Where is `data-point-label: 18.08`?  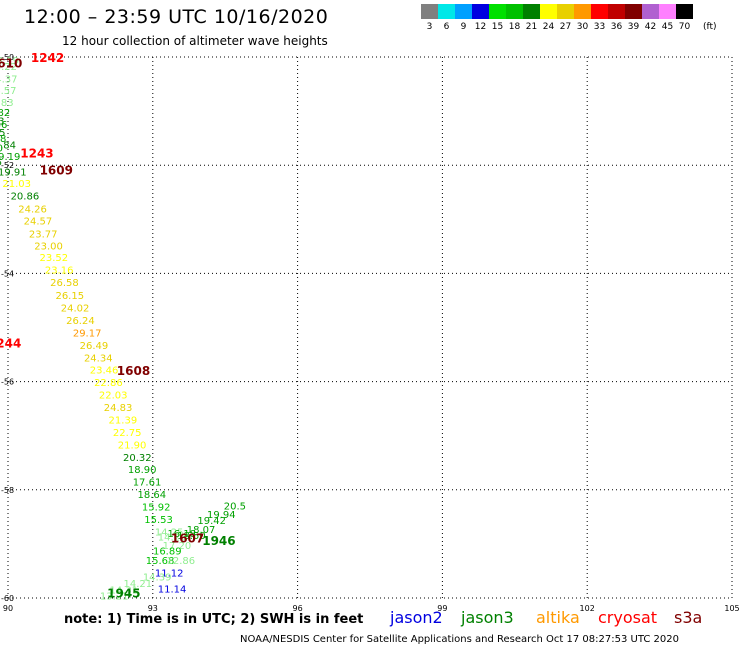 data-point-label: 18.08 is located at coordinates (3, 139).